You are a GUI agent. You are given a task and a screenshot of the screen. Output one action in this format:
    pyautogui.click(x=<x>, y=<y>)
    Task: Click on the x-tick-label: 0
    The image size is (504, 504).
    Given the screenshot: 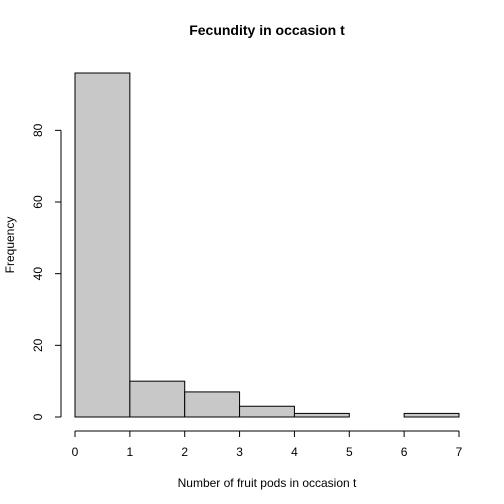 What is the action you would take?
    pyautogui.click(x=75, y=452)
    